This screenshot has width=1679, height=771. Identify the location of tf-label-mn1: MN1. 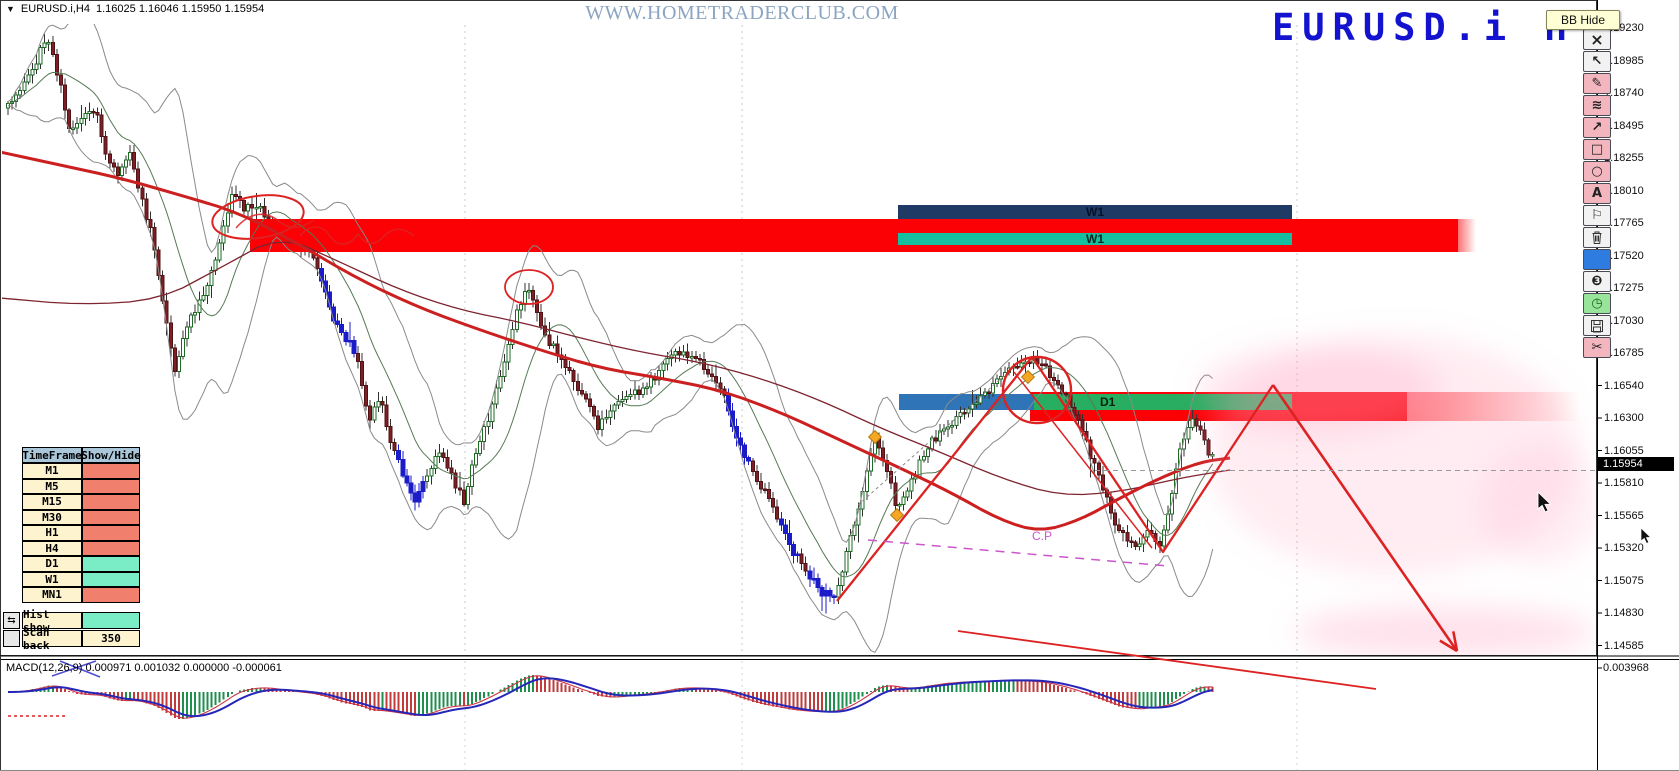
(52, 595).